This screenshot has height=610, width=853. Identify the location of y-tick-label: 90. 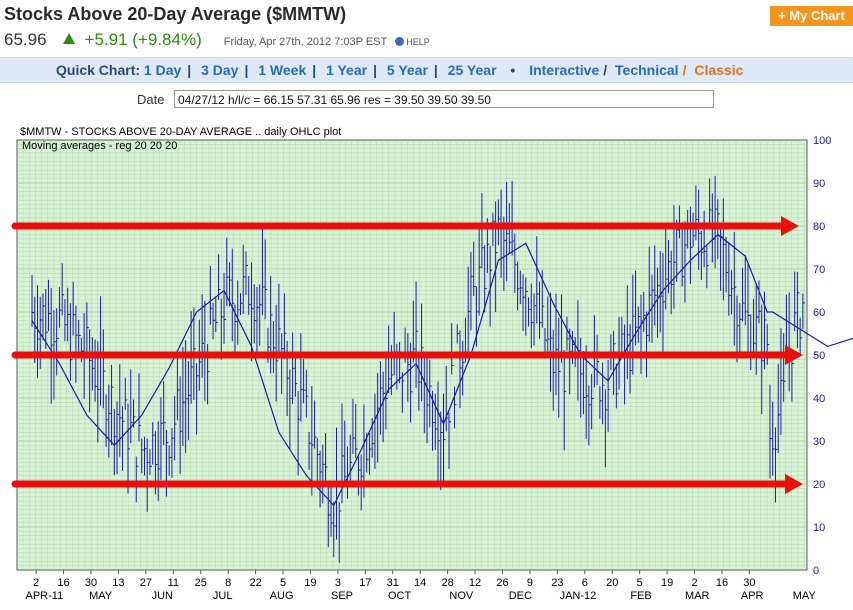
(819, 184).